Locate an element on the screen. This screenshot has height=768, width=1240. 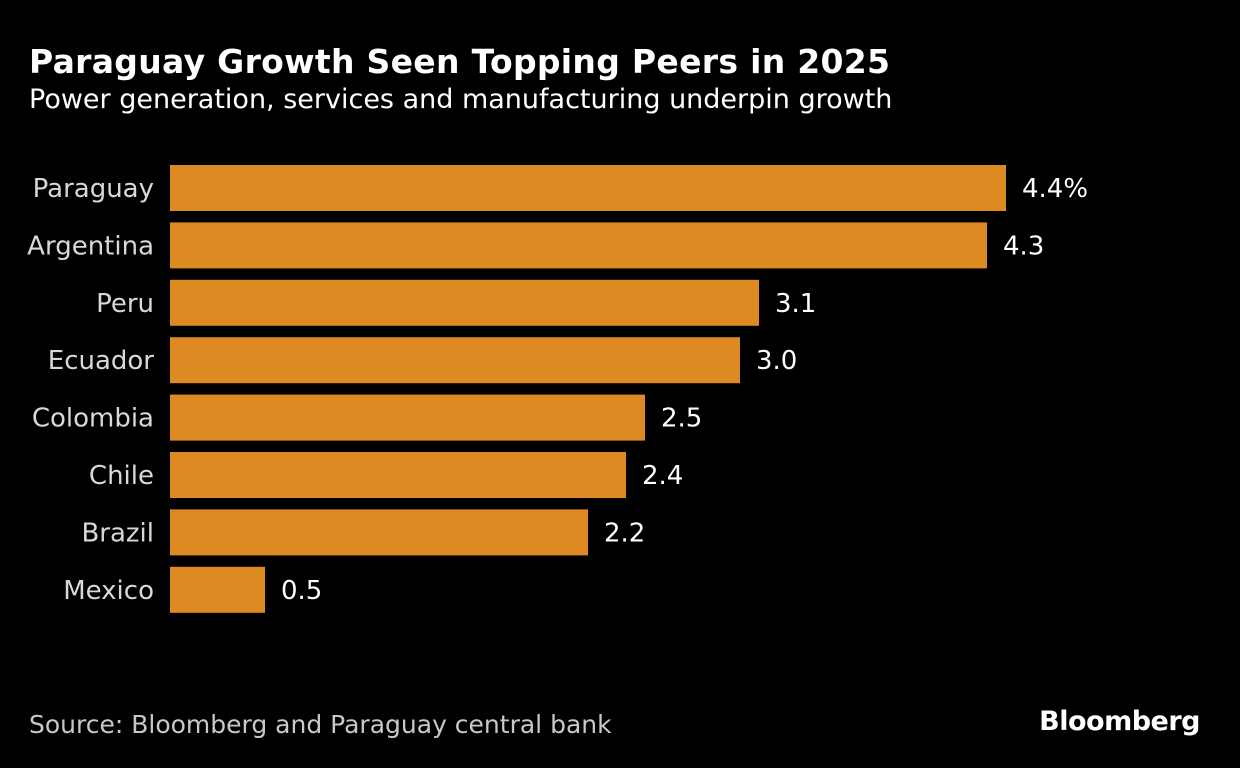
value-label: 3.0 is located at coordinates (776, 361).